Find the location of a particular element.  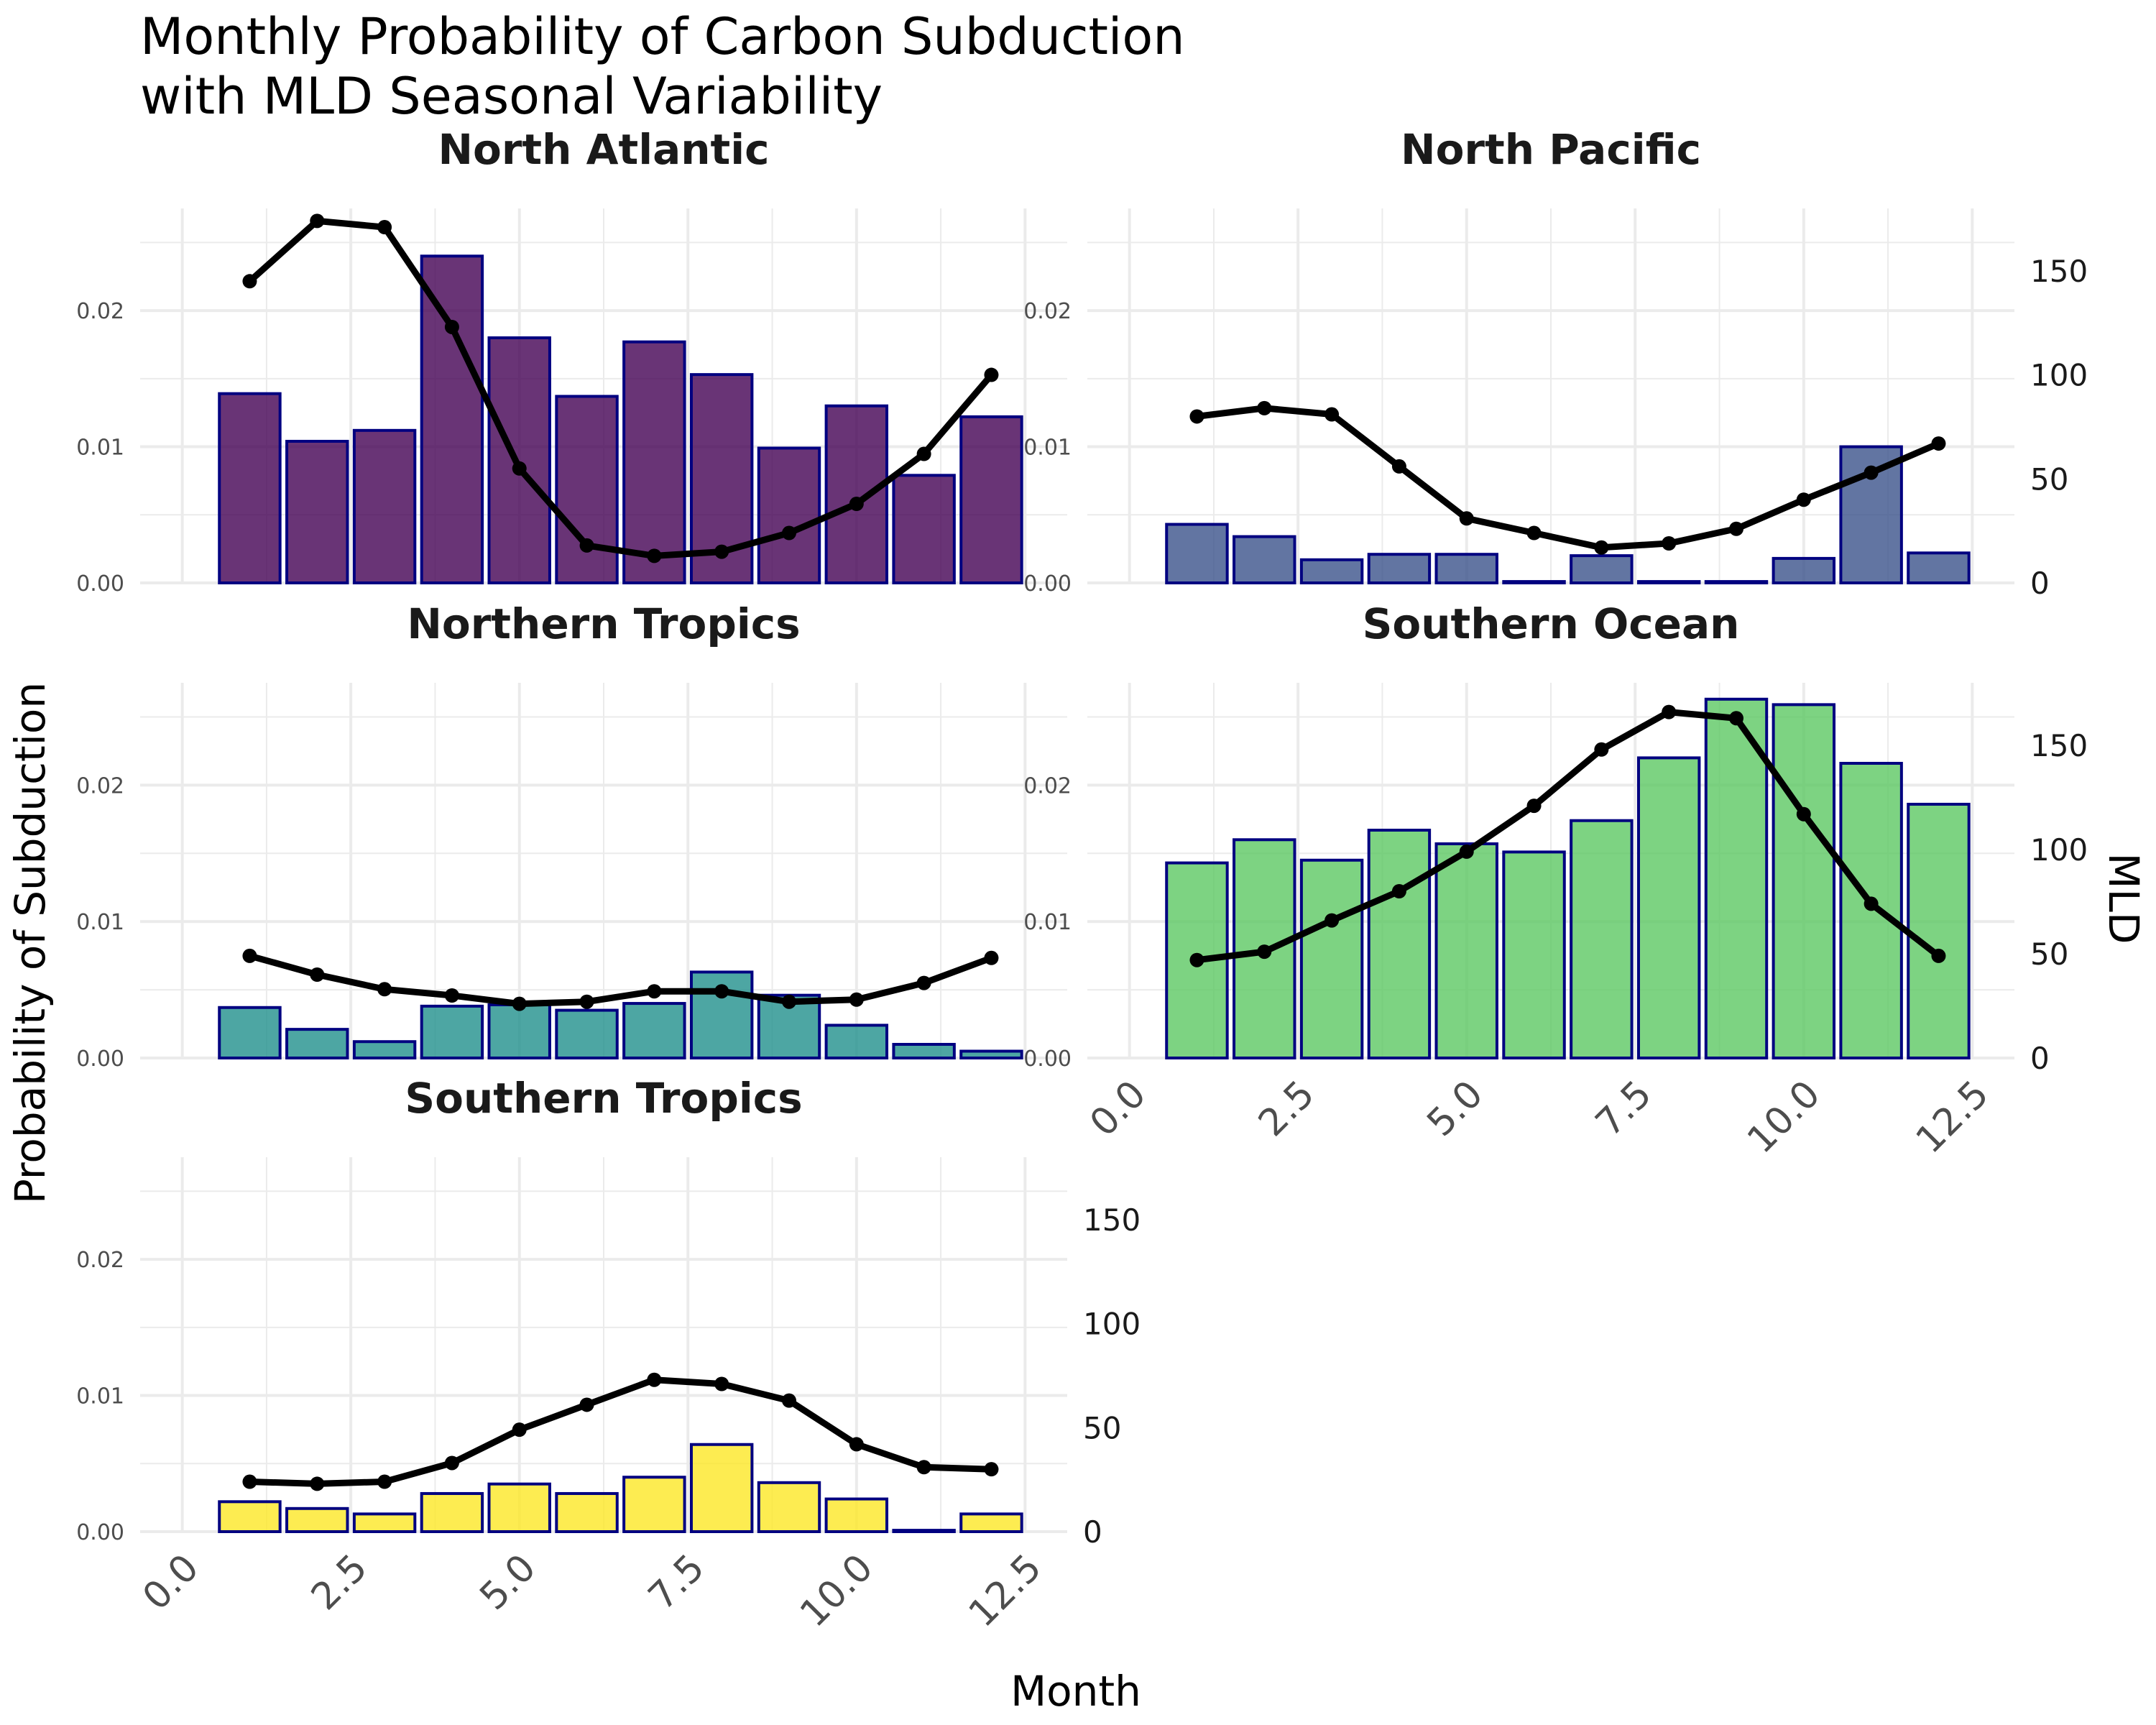

panel-title-north-pacific: North Pacific is located at coordinates (1551, 149).